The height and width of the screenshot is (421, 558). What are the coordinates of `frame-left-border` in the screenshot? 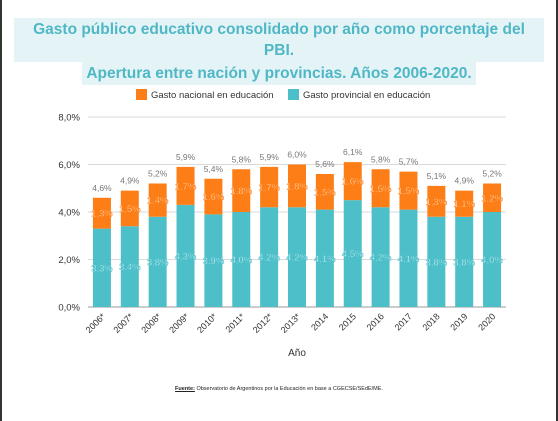 It's located at (1, 210).